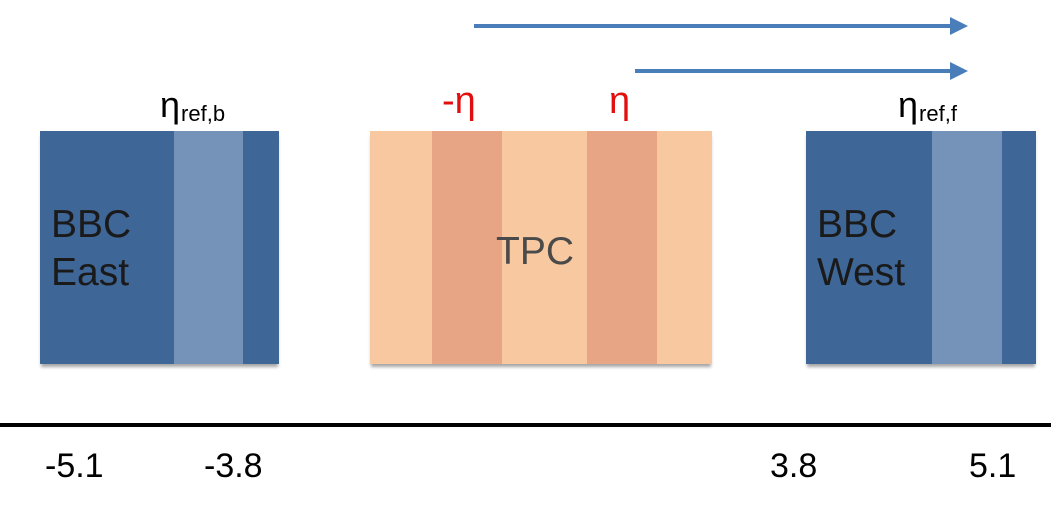 This screenshot has width=1051, height=513. What do you see at coordinates (91, 249) in the screenshot?
I see `bbc-east-label: BBC East` at bounding box center [91, 249].